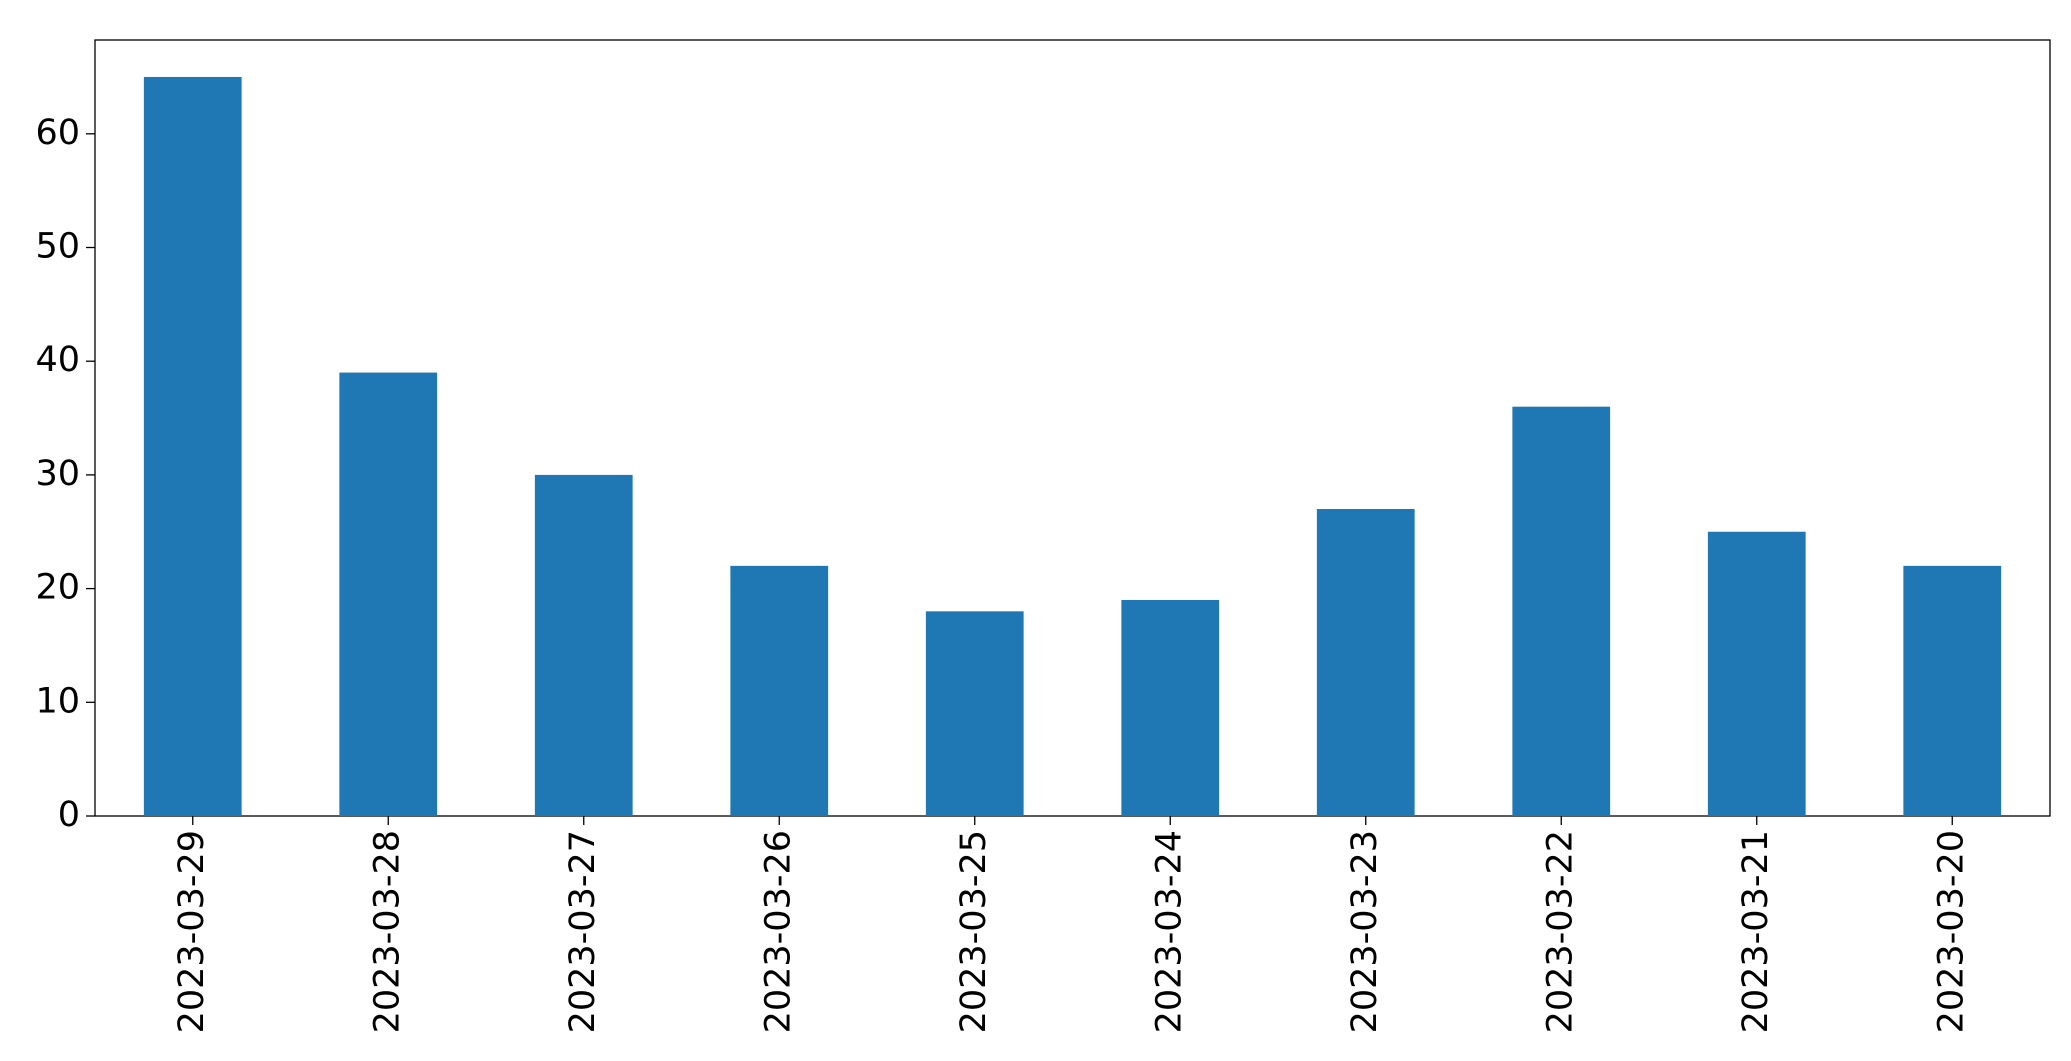 The image size is (2071, 1061). I want to click on y-tick-label: 50, so click(57, 247).